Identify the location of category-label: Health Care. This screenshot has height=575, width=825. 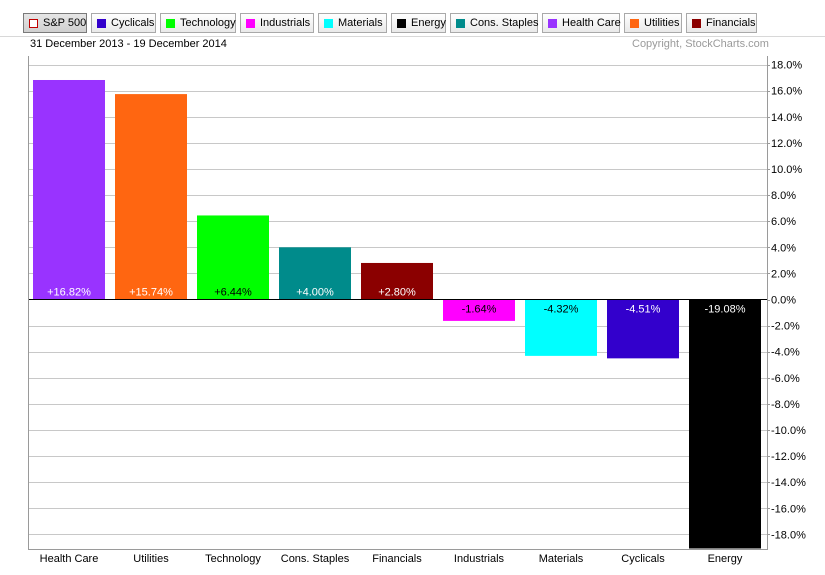
(69, 559).